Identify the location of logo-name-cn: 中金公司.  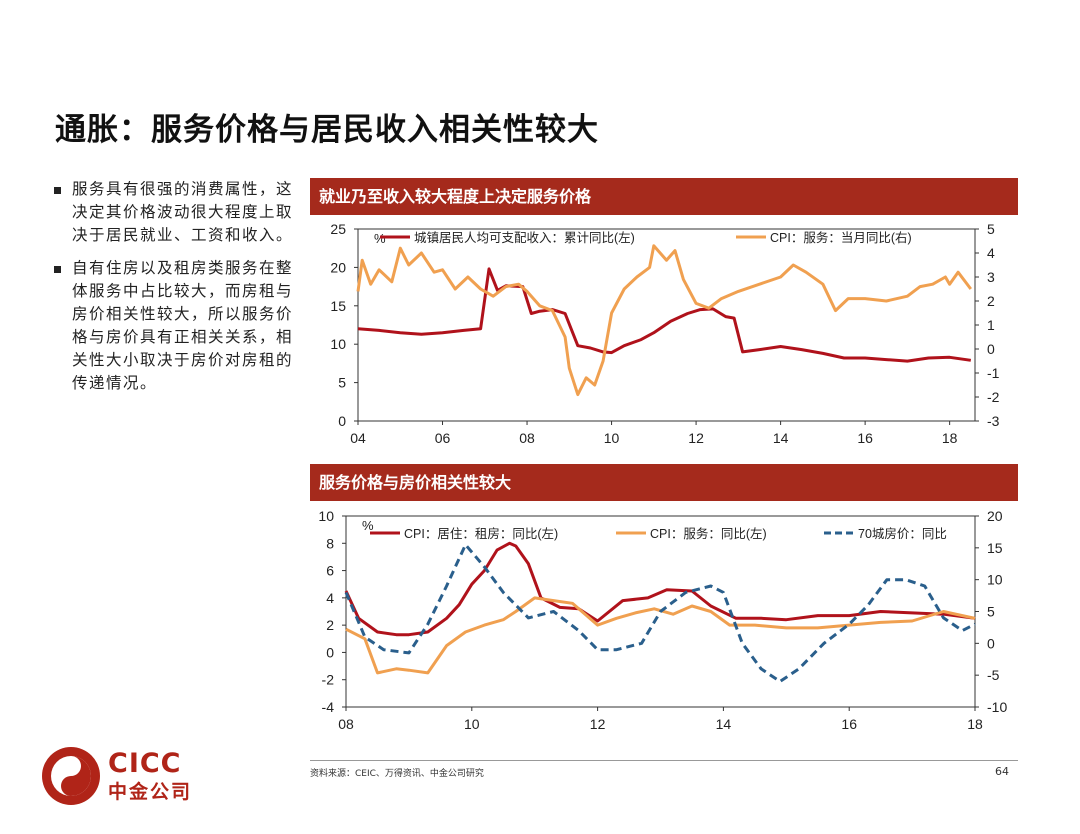
(150, 792).